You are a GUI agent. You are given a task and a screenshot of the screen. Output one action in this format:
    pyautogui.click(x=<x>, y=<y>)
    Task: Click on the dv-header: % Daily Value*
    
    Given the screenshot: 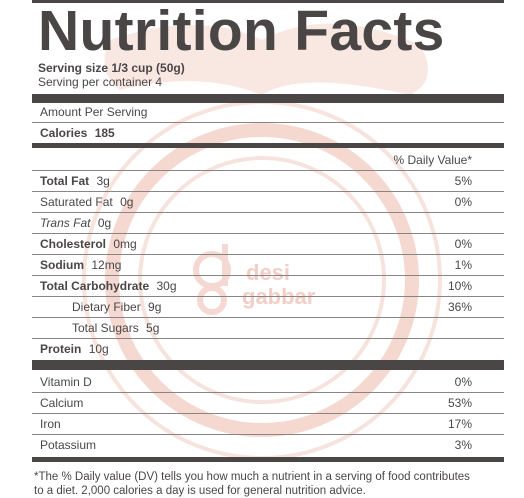 What is the action you would take?
    pyautogui.click(x=268, y=160)
    